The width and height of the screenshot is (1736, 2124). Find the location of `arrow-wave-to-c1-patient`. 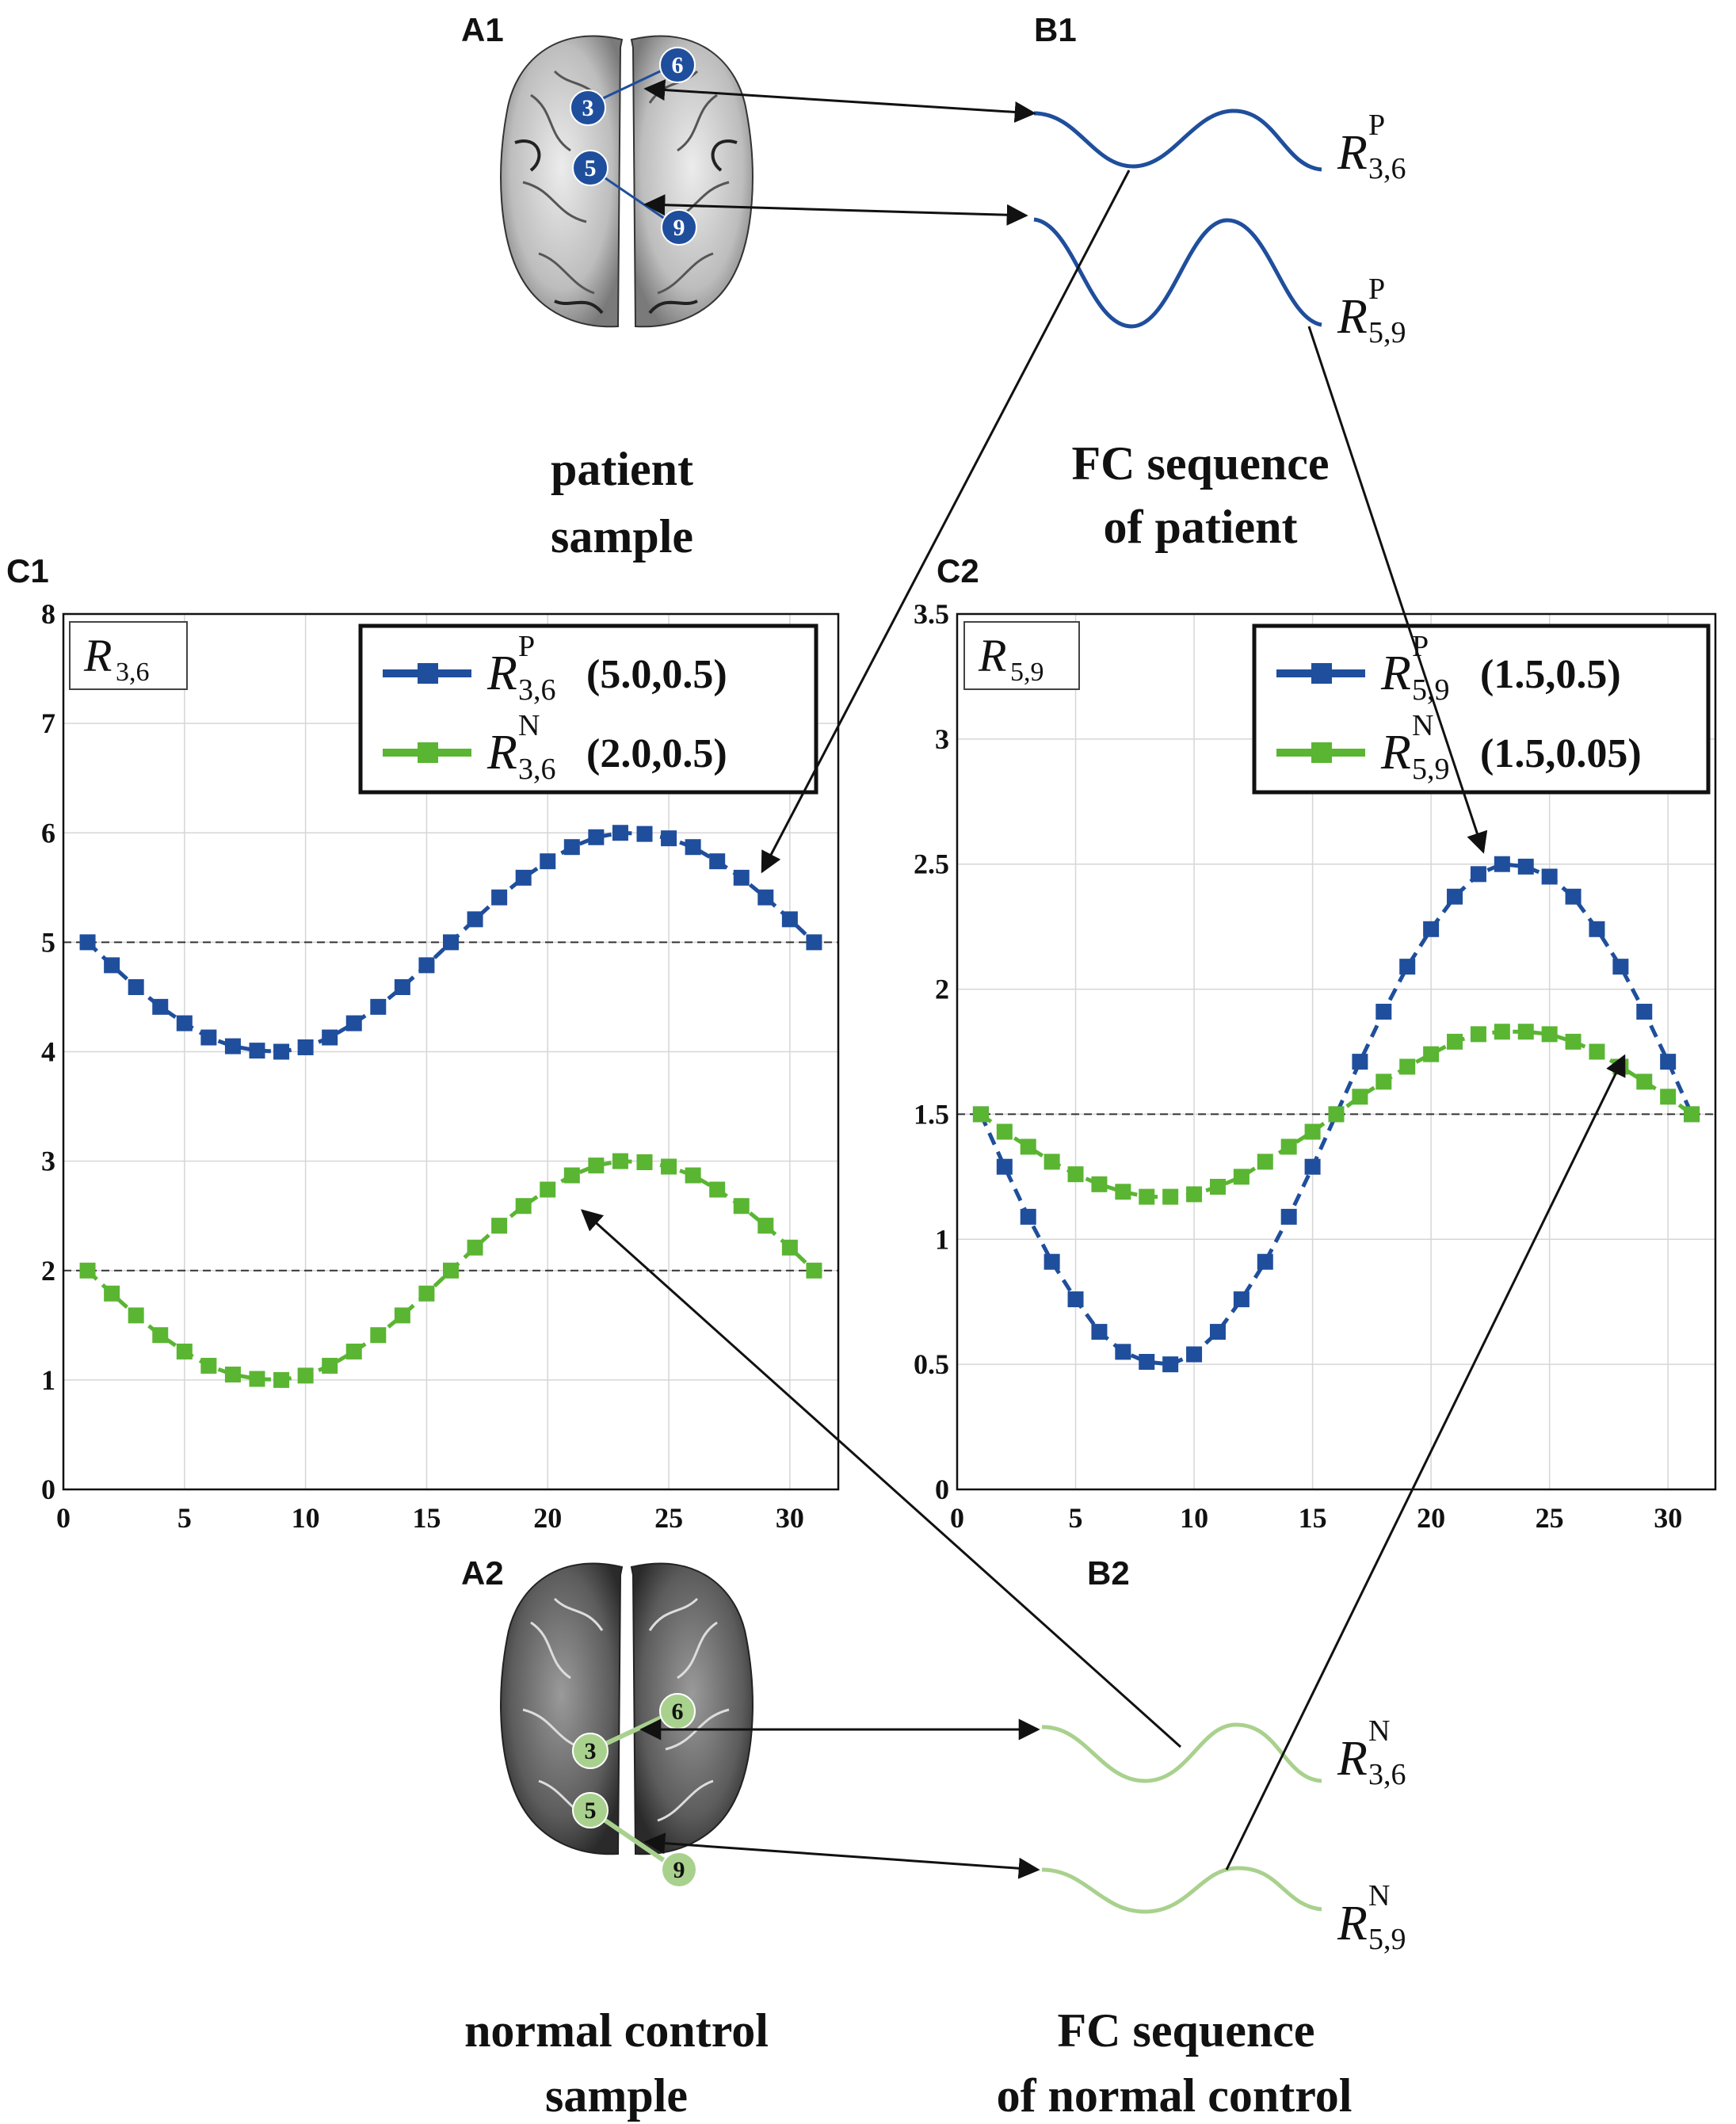

arrow-wave-to-c1-patient is located at coordinates (946, 522).